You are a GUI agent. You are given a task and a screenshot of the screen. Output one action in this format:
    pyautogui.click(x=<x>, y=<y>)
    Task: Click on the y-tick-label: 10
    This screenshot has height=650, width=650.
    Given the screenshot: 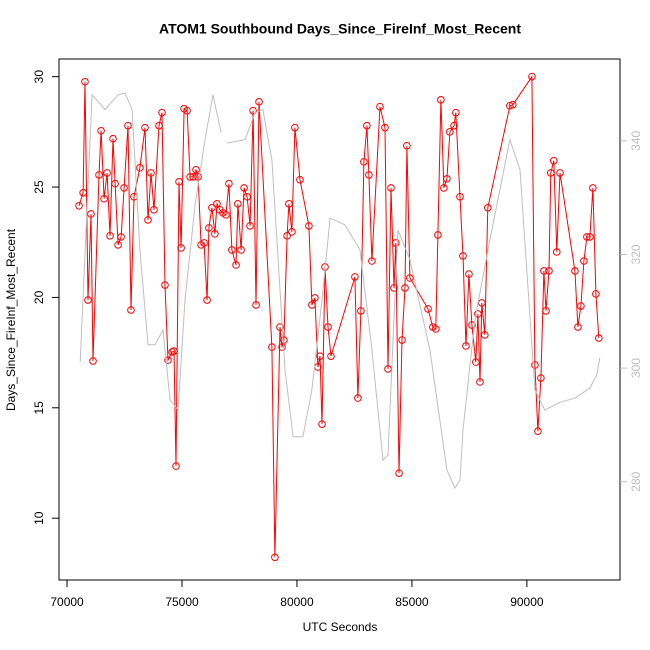 What is the action you would take?
    pyautogui.click(x=39, y=518)
    